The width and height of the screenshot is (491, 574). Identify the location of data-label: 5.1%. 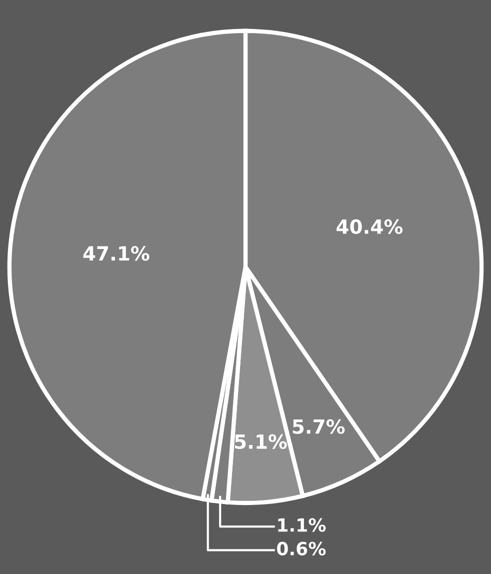
(261, 441).